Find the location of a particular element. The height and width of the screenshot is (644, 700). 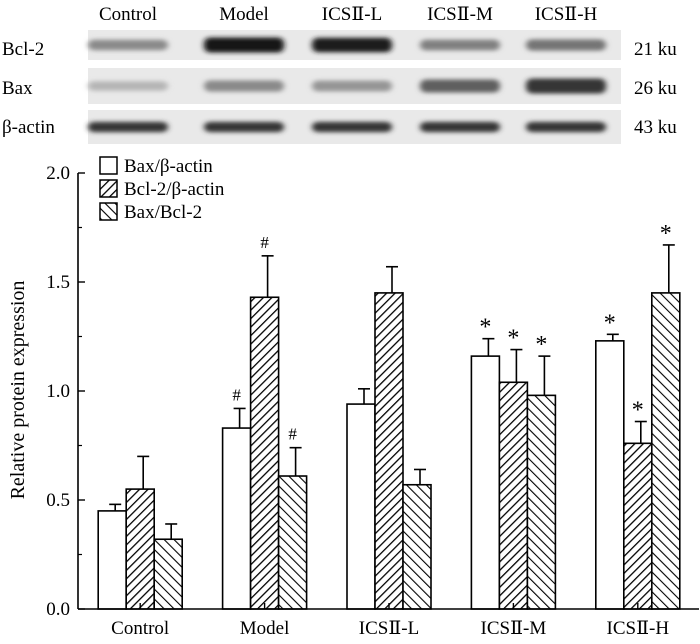

legend: Bax/β-actin Bcl-2/β-actin Bax/Bcl-2 is located at coordinates (162, 189).